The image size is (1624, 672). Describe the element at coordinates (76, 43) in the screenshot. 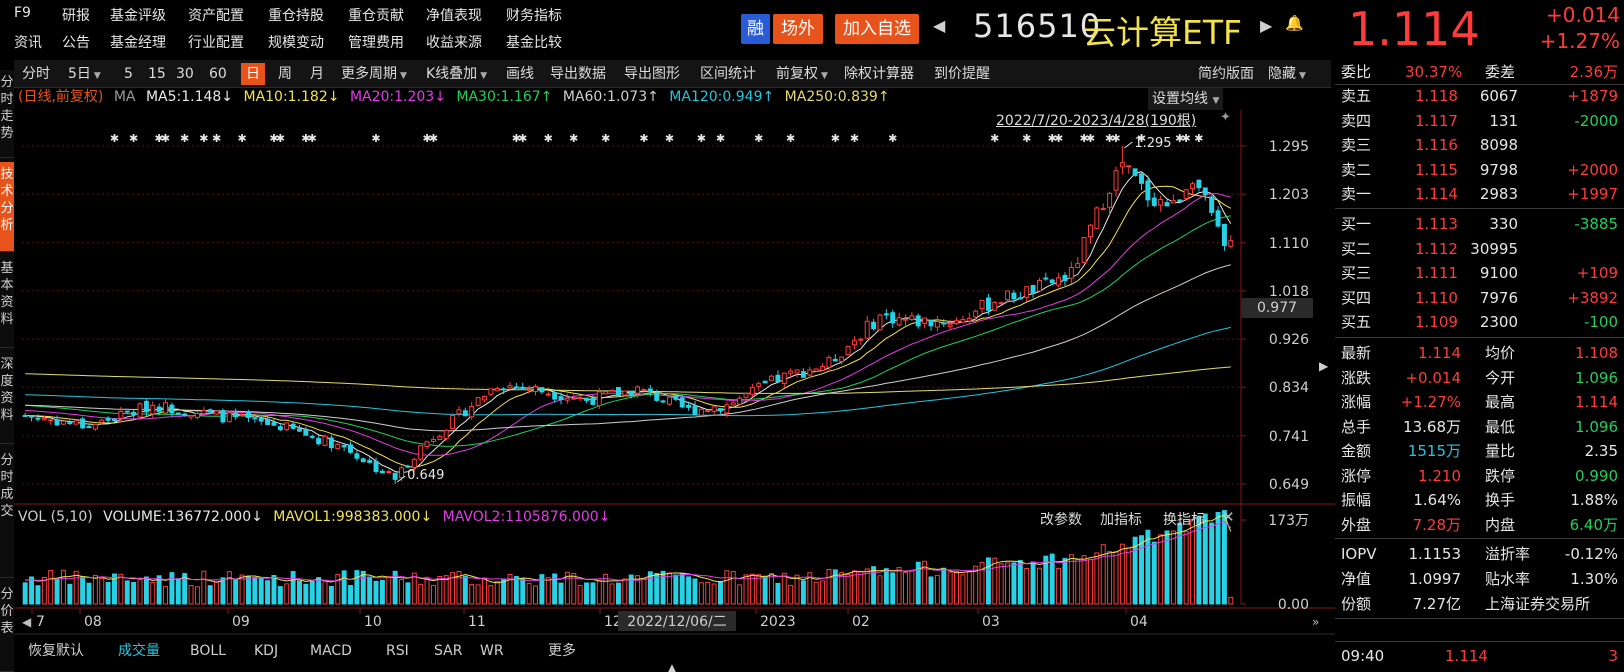

I see `menu-item-10: 公告` at that location.